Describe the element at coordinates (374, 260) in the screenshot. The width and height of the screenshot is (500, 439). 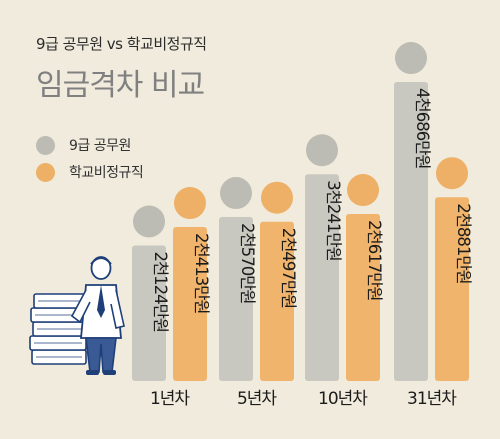
I see `data-label-non-regular-3: 2천617만원` at that location.